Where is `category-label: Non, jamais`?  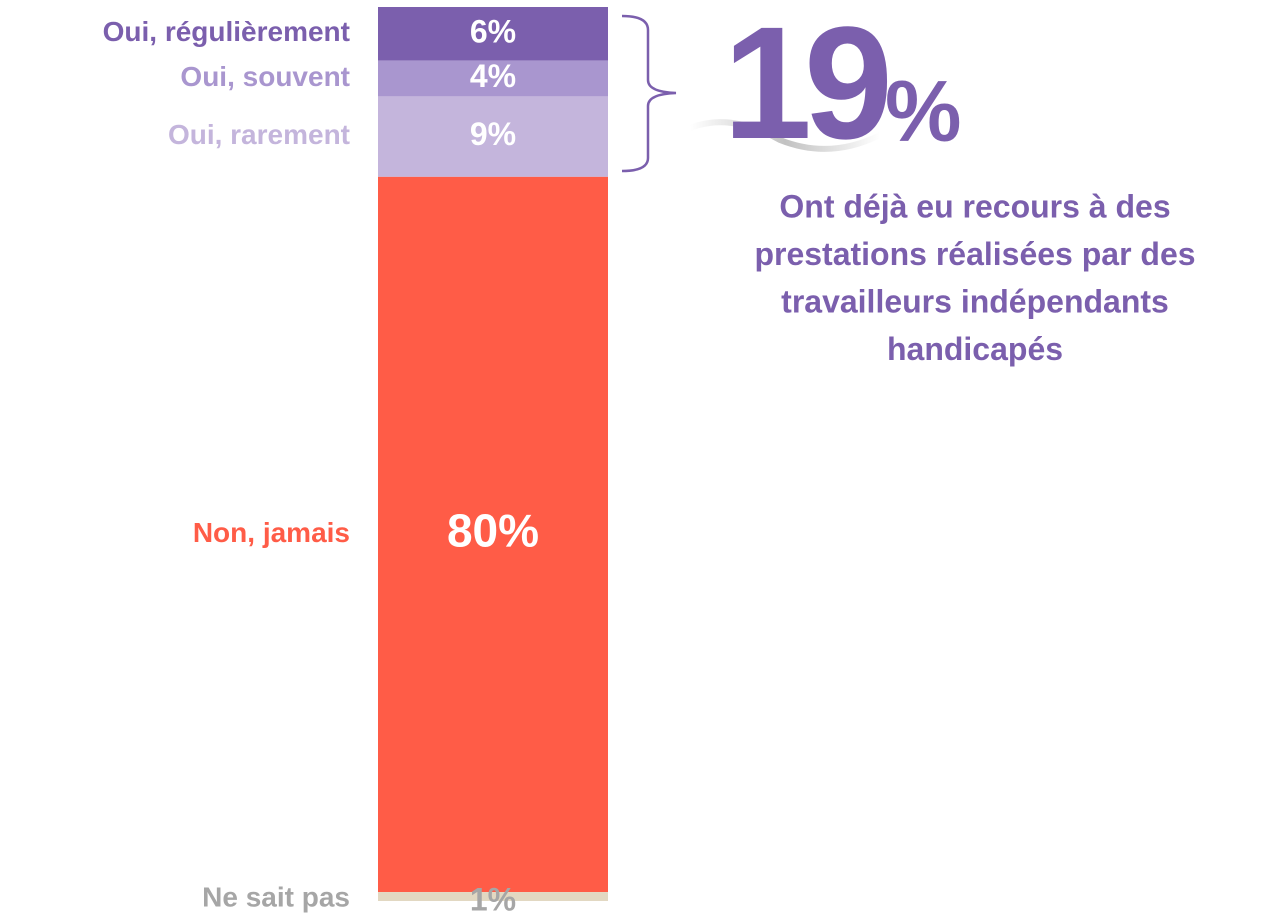 category-label: Non, jamais is located at coordinates (271, 532).